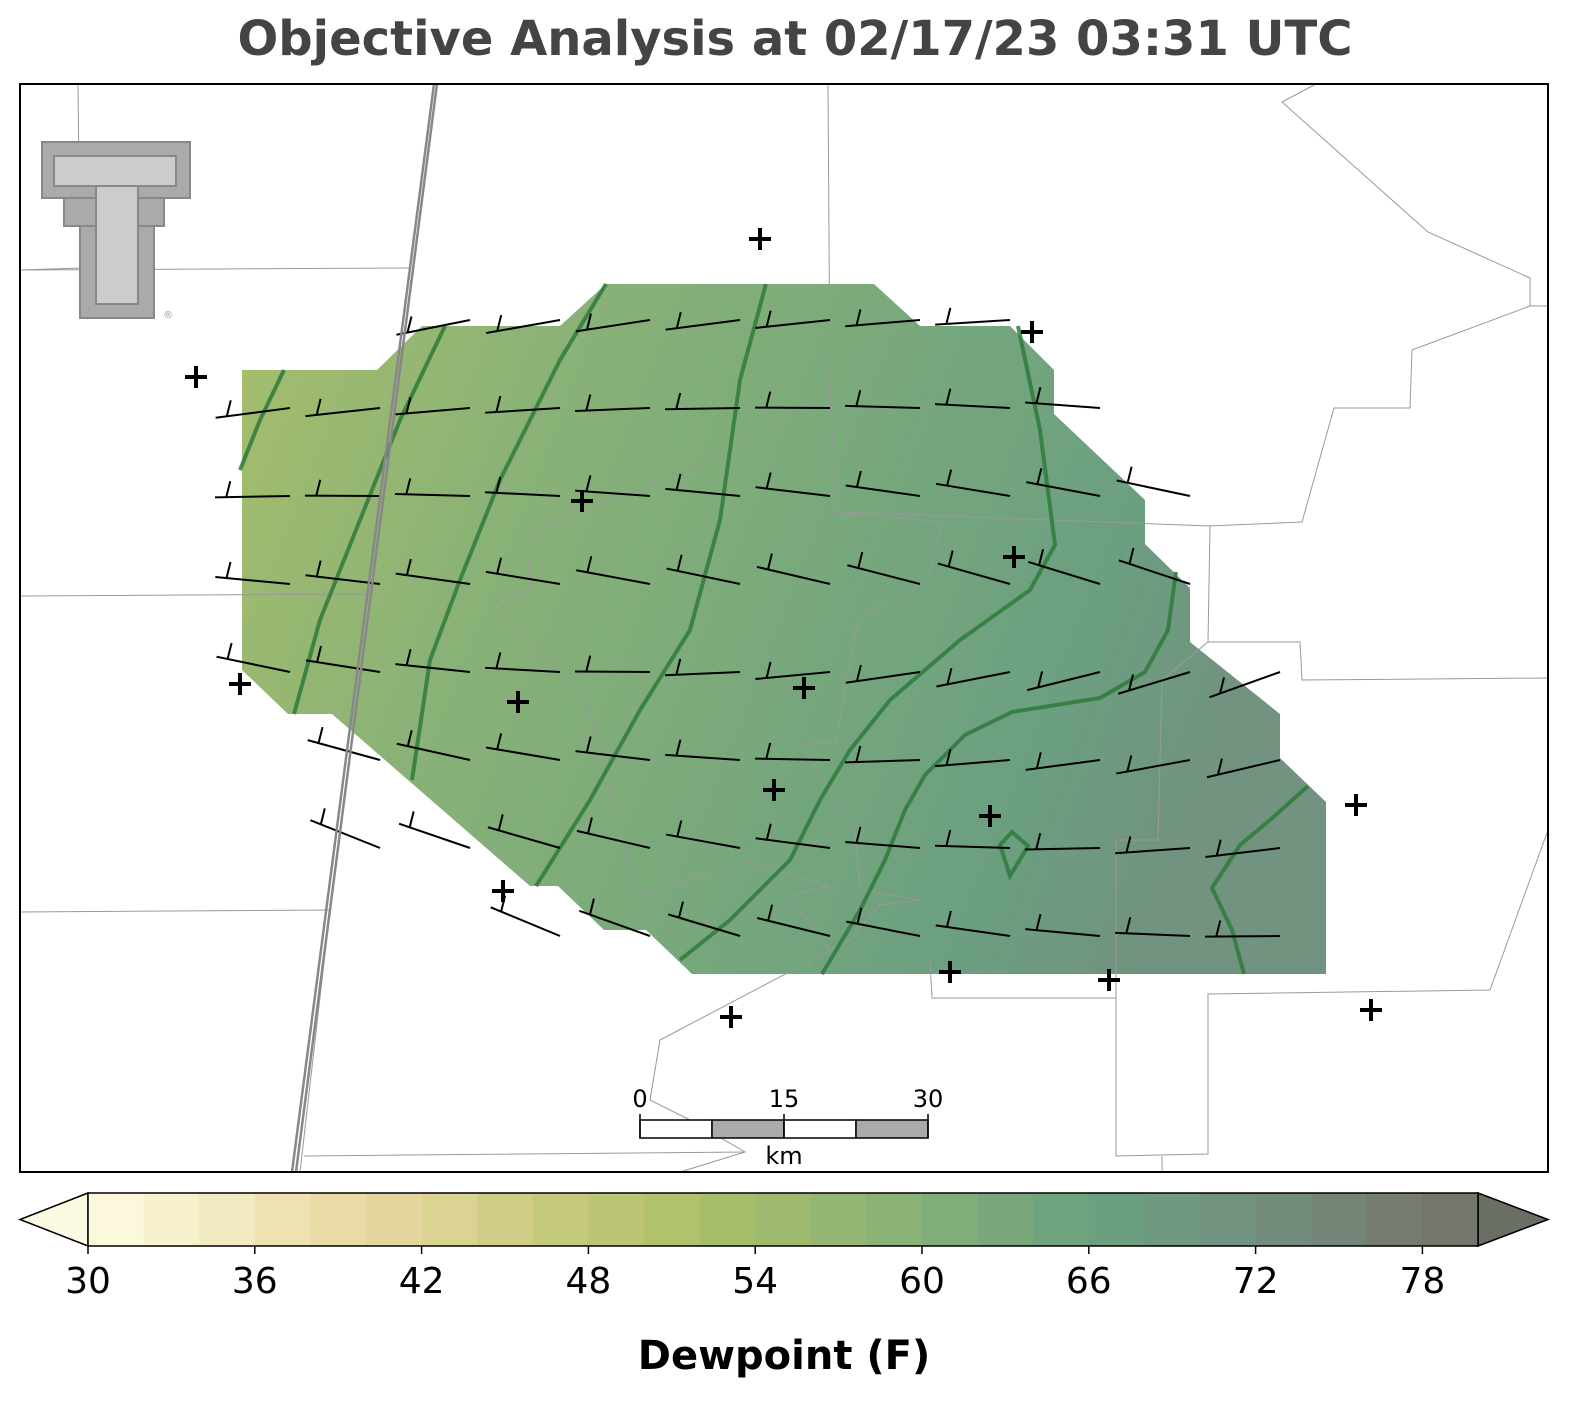  What do you see at coordinates (922, 1281) in the screenshot?
I see `colorbar-tick-label: 60` at bounding box center [922, 1281].